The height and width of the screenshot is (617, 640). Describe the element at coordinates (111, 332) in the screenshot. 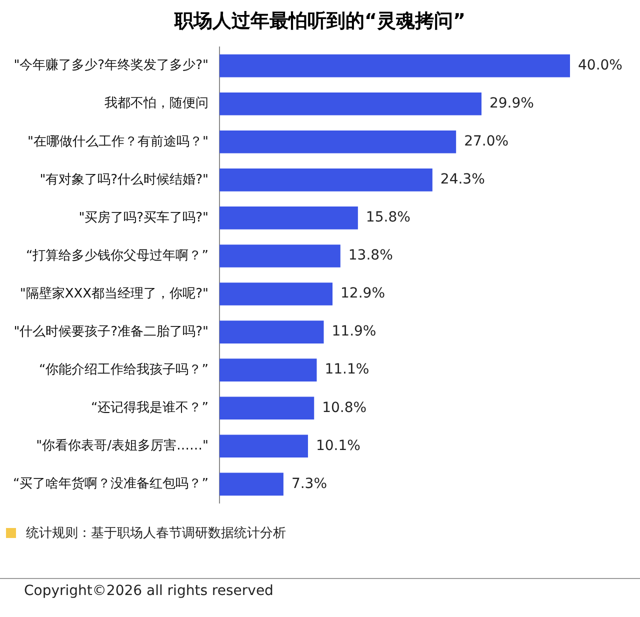

I see `y-tick-label: "什么时候要孩子?准备二胎了吗?"` at that location.